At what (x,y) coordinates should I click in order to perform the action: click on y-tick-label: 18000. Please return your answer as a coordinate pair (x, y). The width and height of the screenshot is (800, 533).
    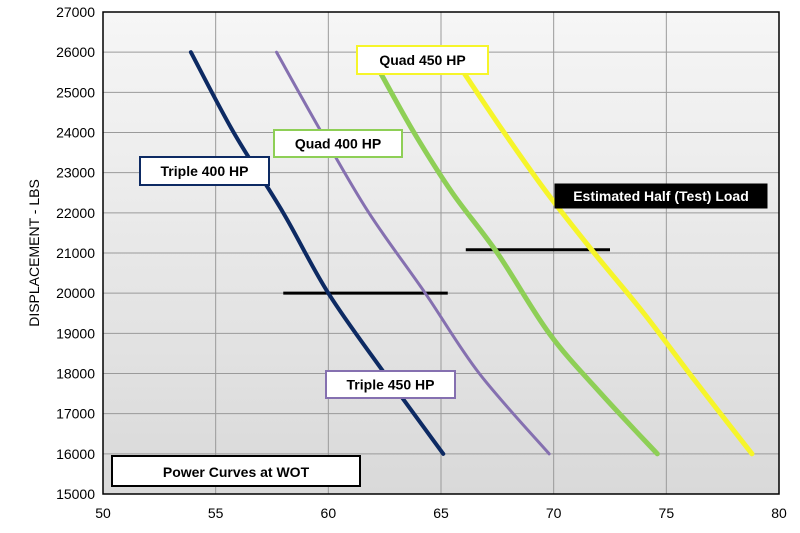
    Looking at the image, I should click on (75, 374).